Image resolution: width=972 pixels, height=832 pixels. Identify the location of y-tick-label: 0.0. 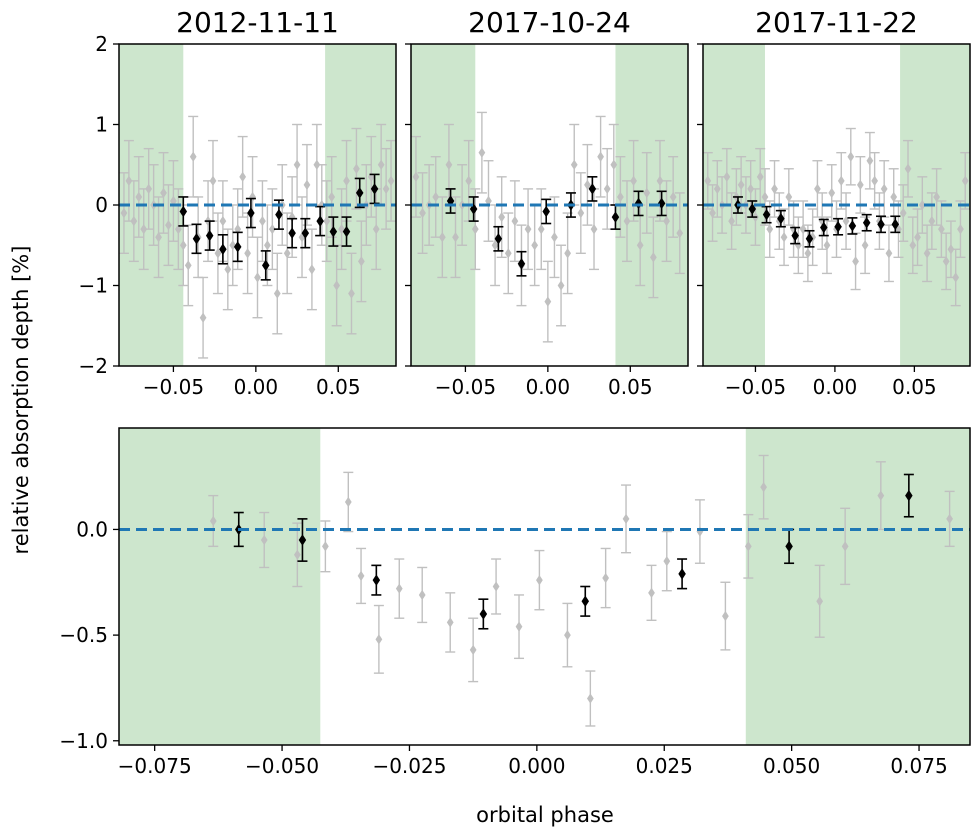
(92, 529).